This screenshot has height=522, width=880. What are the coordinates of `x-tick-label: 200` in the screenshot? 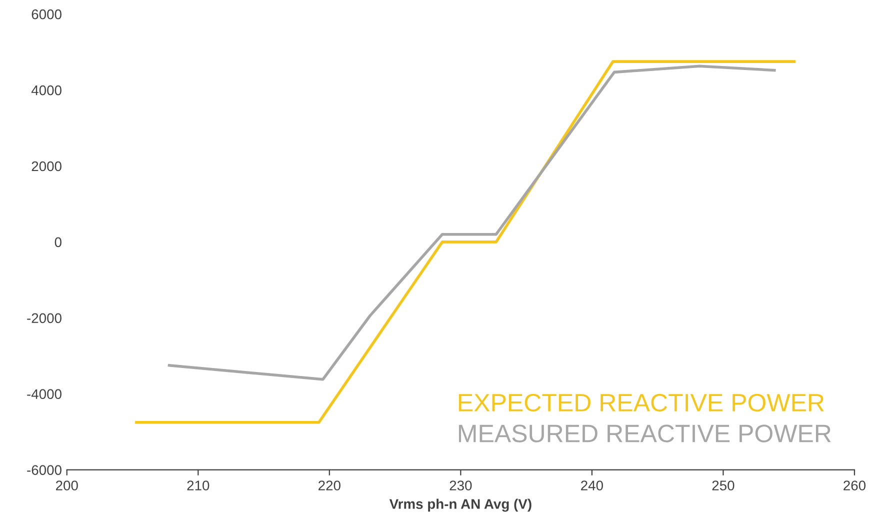 It's located at (67, 485).